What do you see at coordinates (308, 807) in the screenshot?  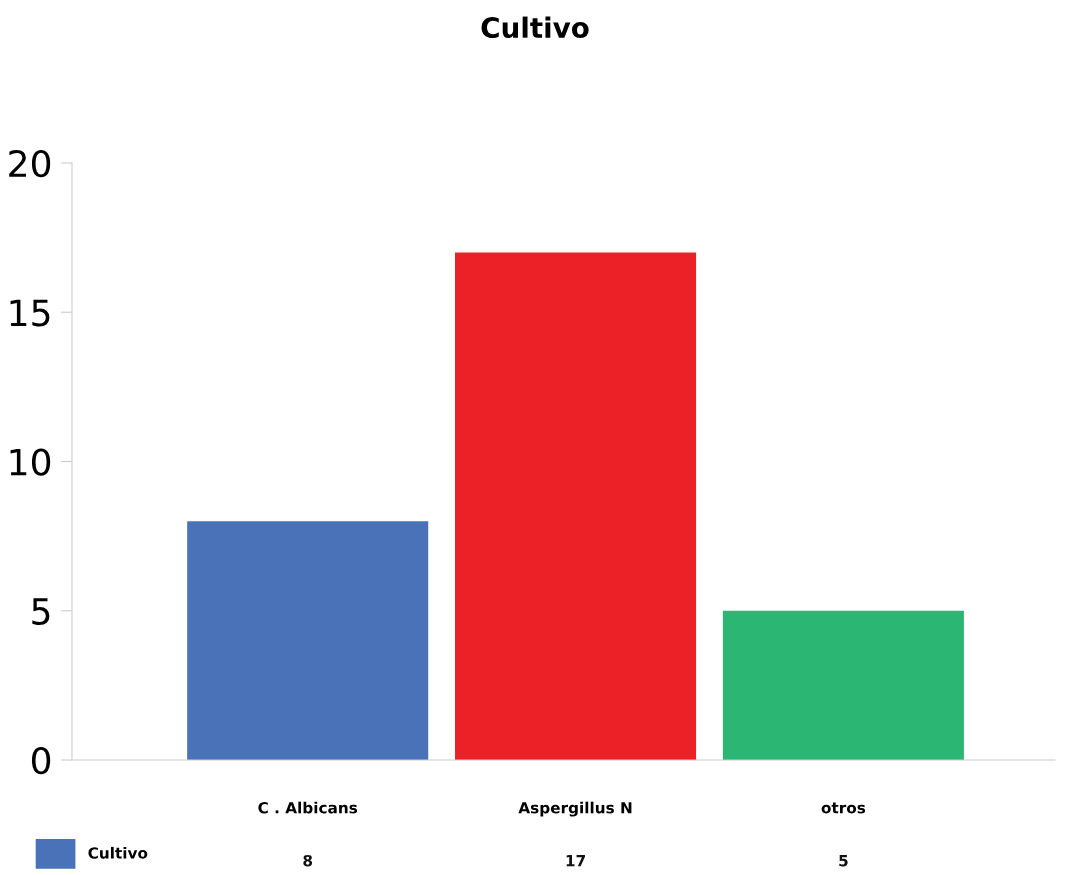 I see `x-tick-label: C . Albicans` at bounding box center [308, 807].